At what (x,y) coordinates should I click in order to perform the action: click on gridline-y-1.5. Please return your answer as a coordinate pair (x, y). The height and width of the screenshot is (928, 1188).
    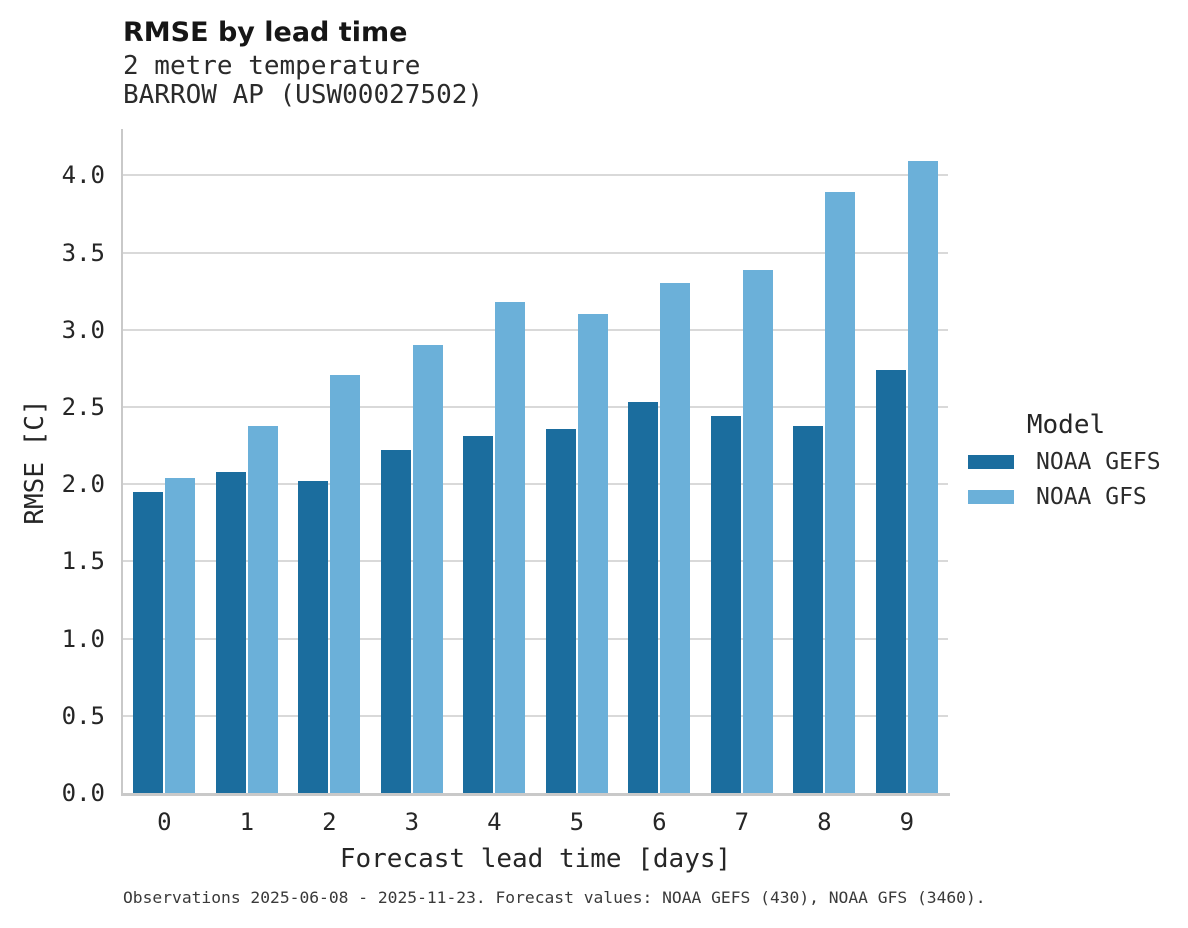
    Looking at the image, I should click on (535, 561).